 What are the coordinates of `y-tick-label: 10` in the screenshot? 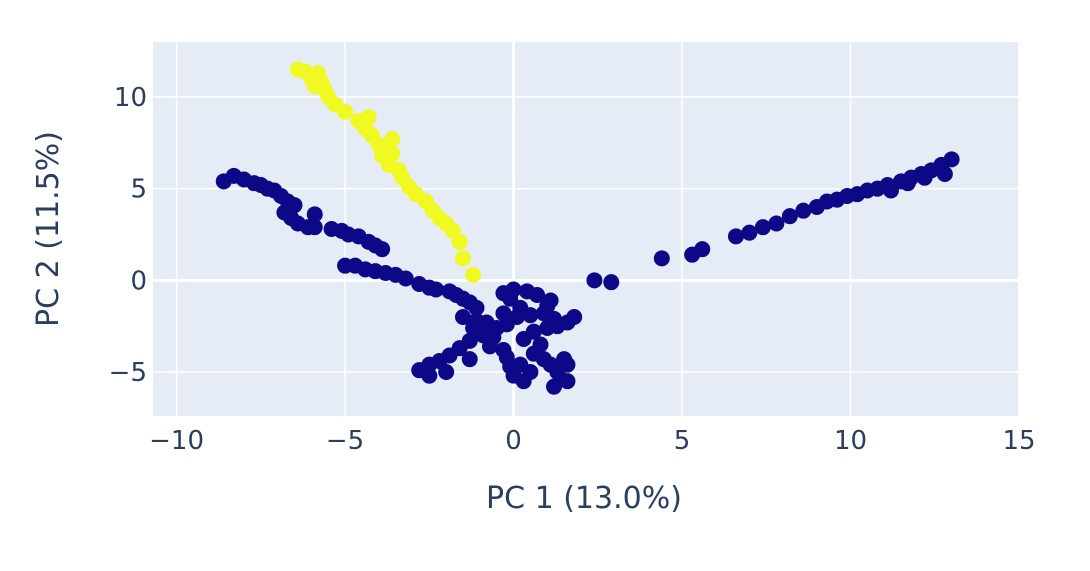 It's located at (130, 98).